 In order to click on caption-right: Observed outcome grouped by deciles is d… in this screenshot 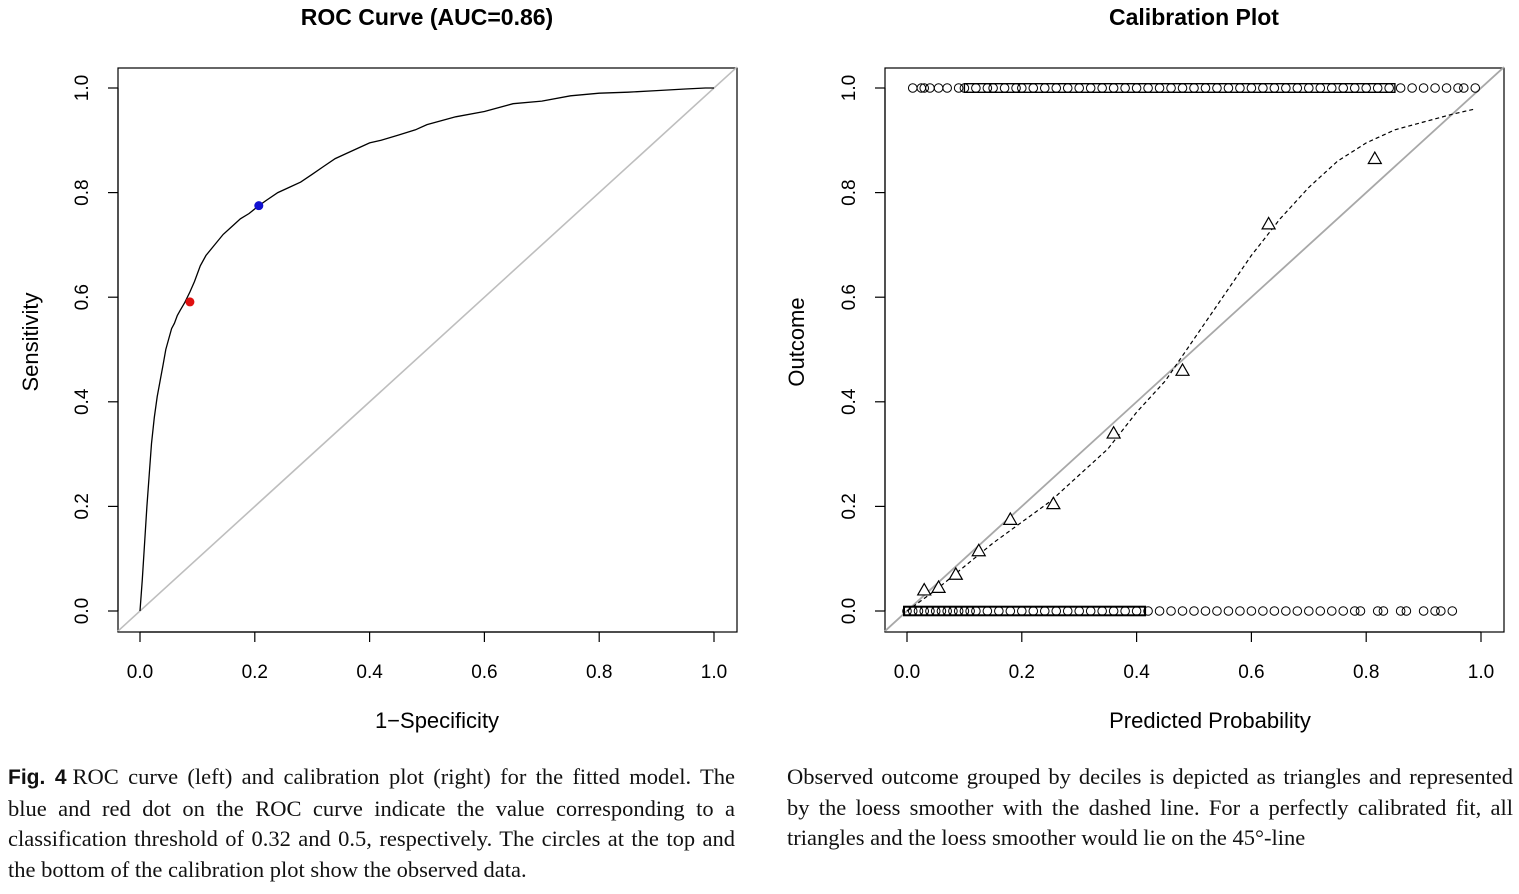, I will do `click(1150, 808)`.